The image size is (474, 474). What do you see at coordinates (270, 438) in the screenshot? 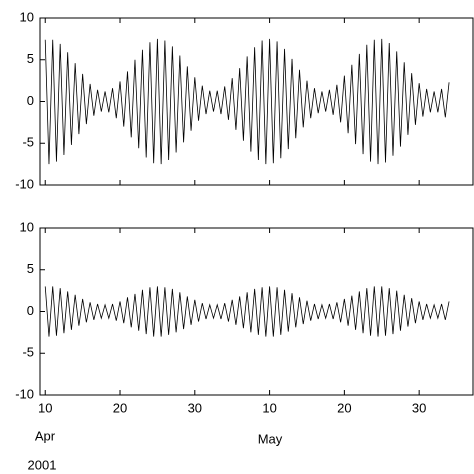
I see `month-label: May` at bounding box center [270, 438].